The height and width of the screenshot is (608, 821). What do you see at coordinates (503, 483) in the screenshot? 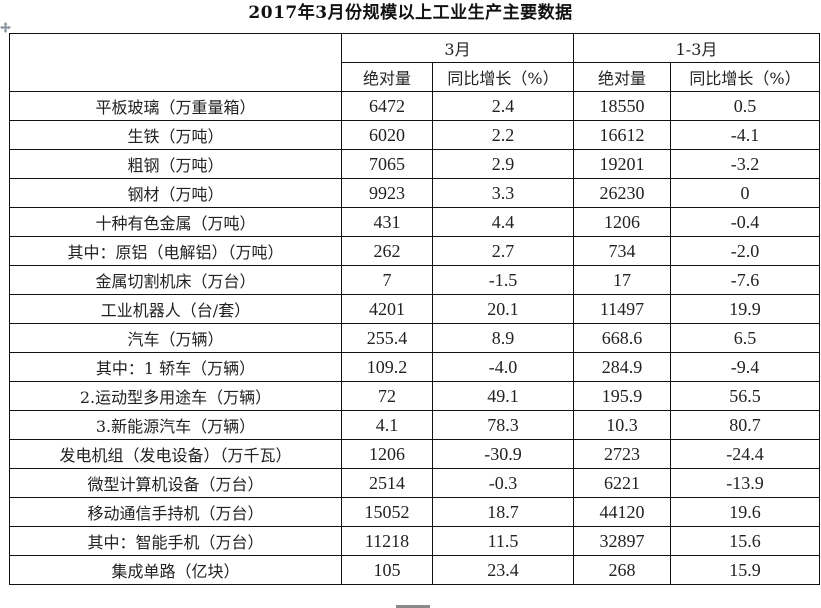
I see `march-yoy-cell: -0.3` at bounding box center [503, 483].